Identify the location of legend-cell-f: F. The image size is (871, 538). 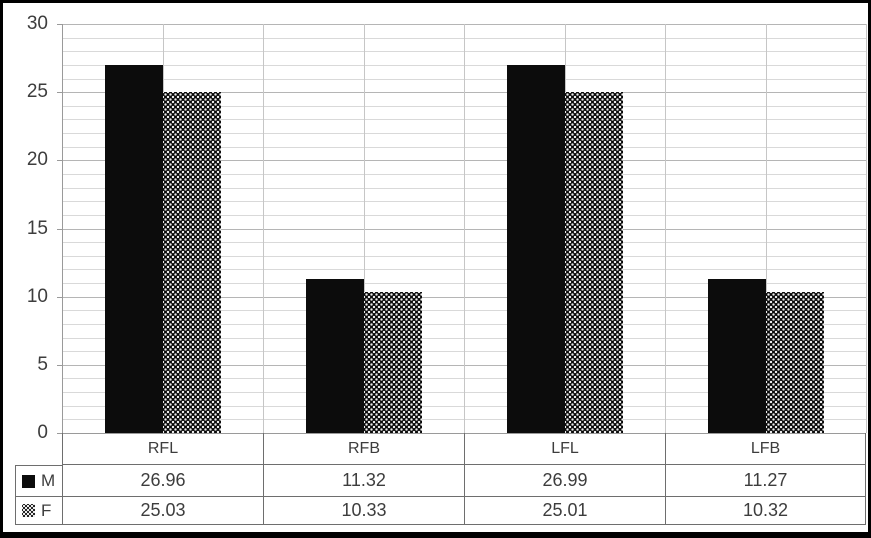
(38, 511).